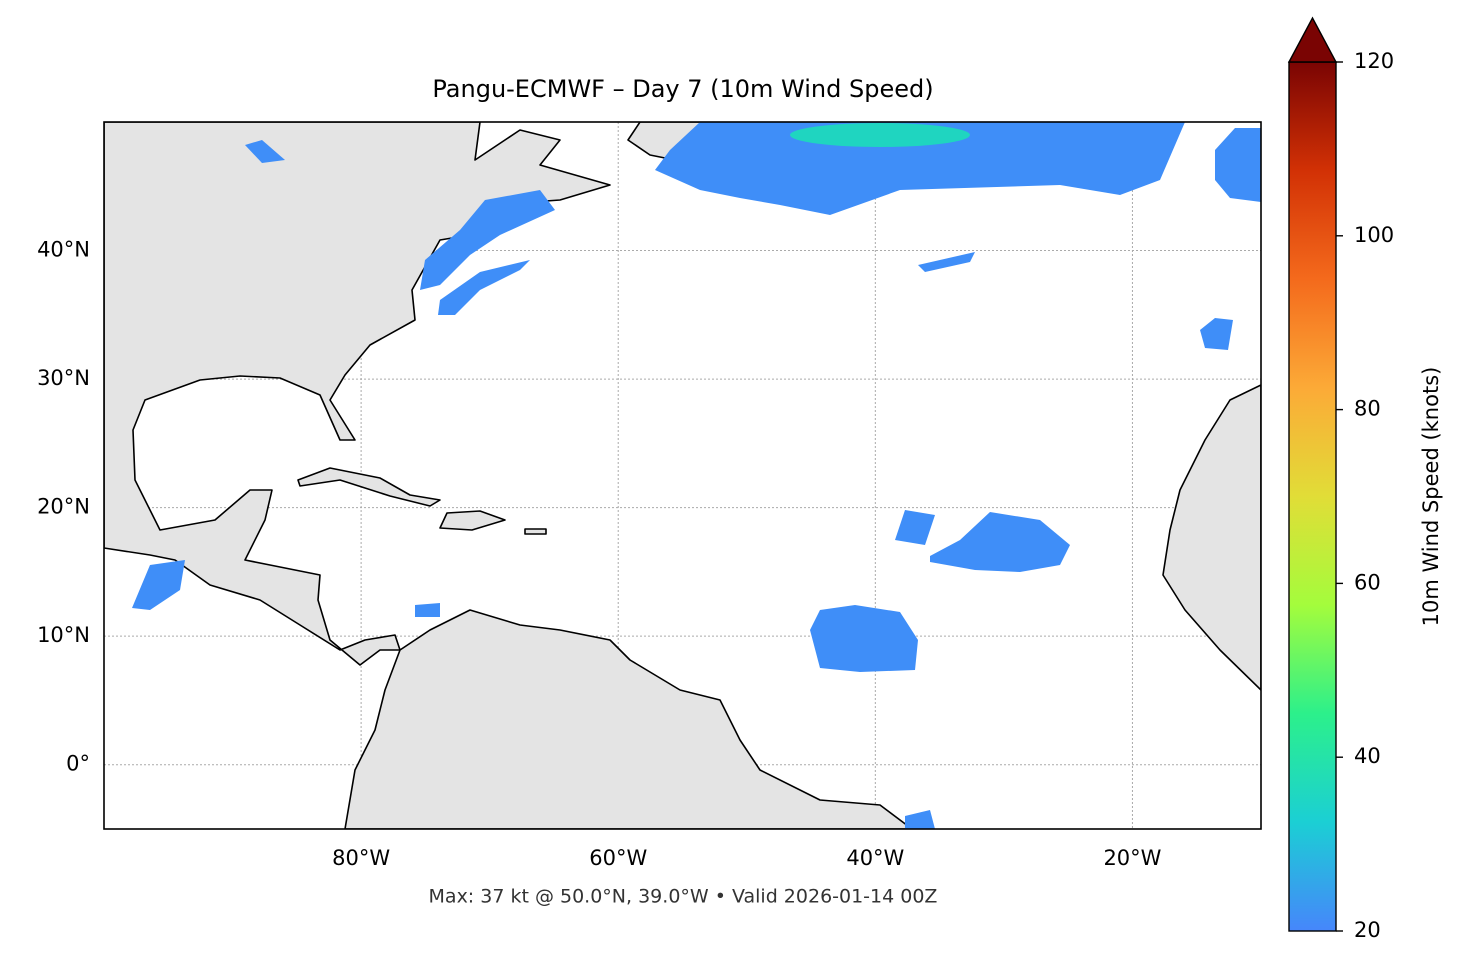 This screenshot has width=1466, height=973. I want to click on colorbar-extend, so click(1312, 39).